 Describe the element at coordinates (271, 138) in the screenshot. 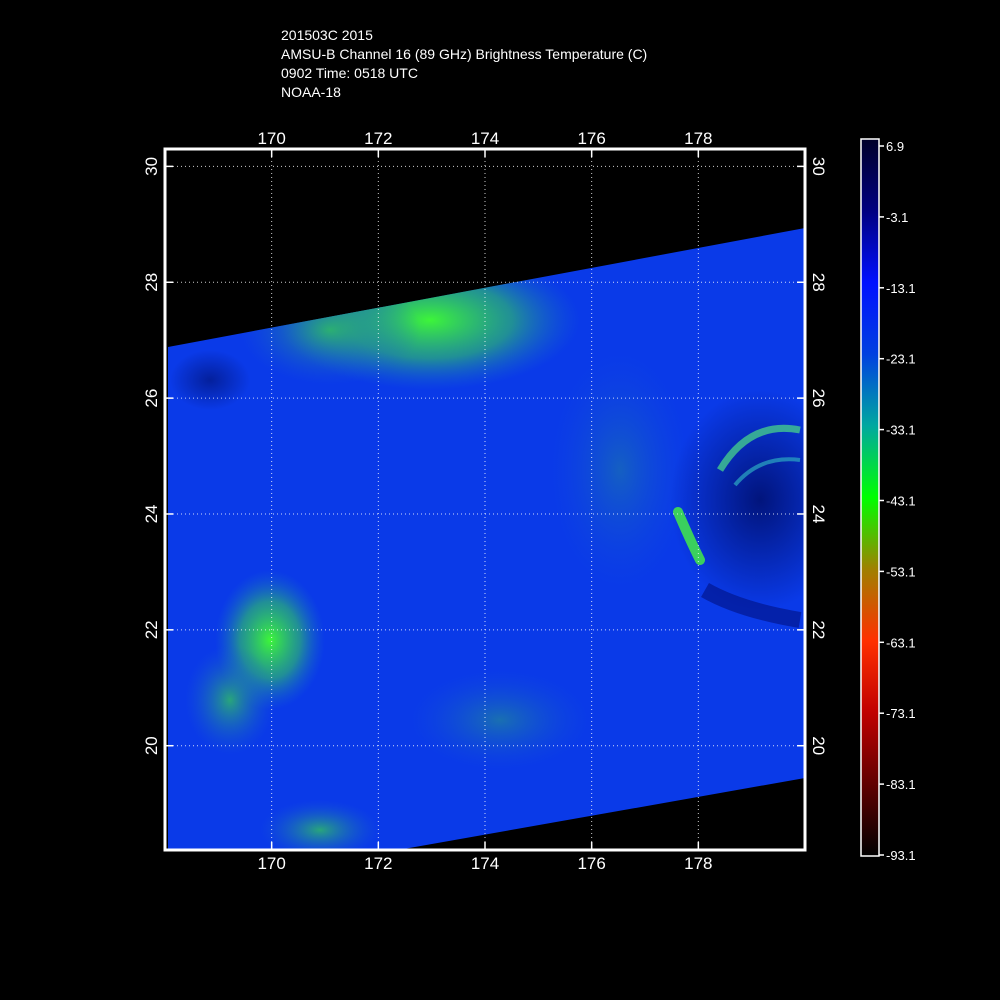

I see `x-tick-label-top: 170` at that location.